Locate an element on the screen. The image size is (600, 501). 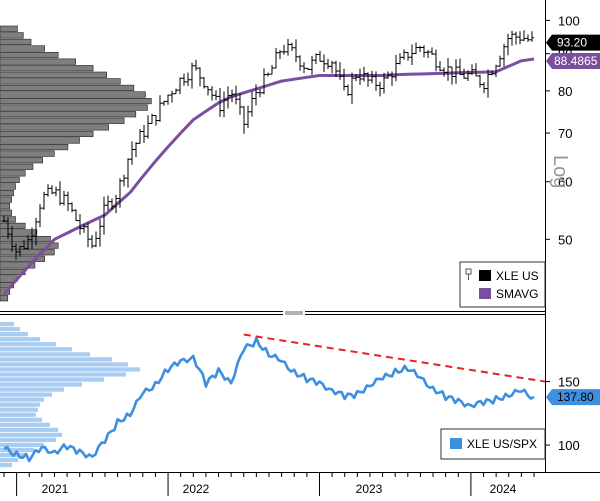
x-tick-label-2023: 2023 is located at coordinates (369, 489).